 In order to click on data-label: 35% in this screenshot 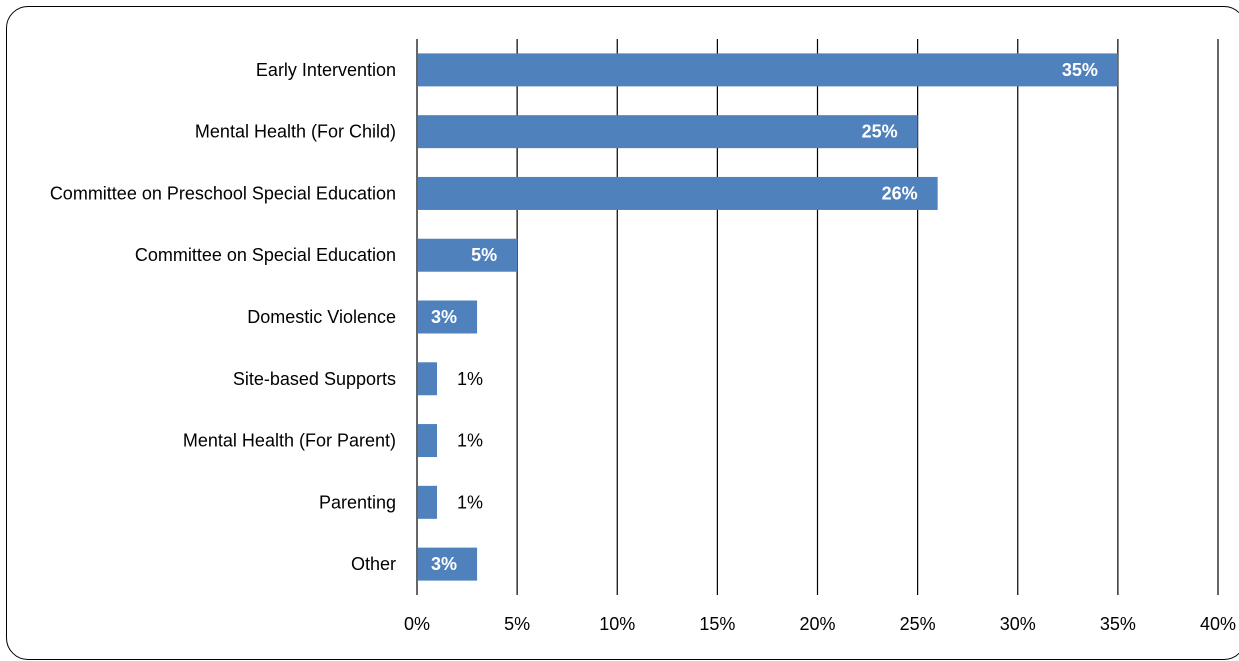, I will do `click(1080, 70)`.